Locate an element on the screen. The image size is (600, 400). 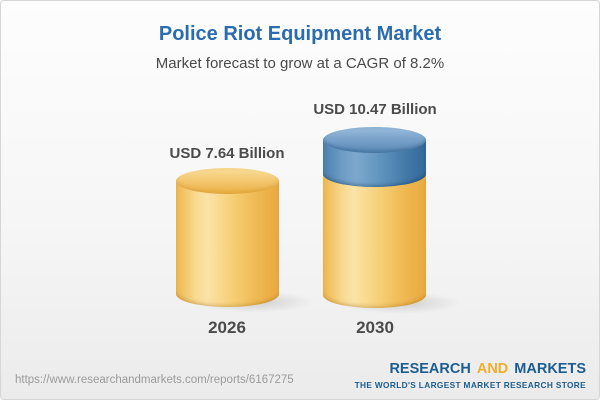
cylinder-body-yellow is located at coordinates (227, 244).